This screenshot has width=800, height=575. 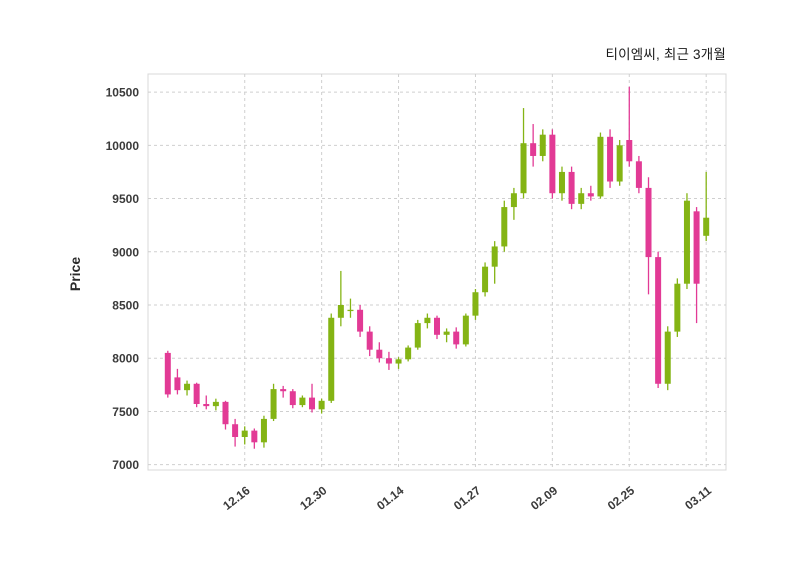 I want to click on x-tick-label: 01.27, so click(x=467, y=498).